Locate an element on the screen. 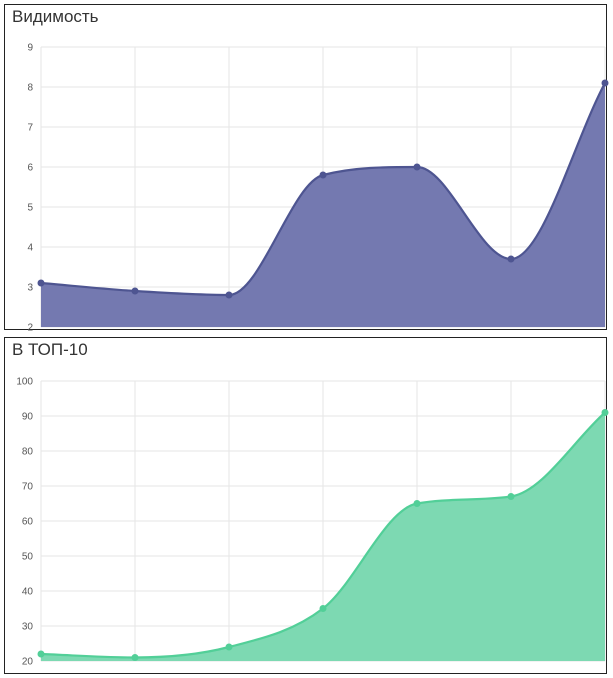  chart-title: В ТОП-10 is located at coordinates (50, 349).